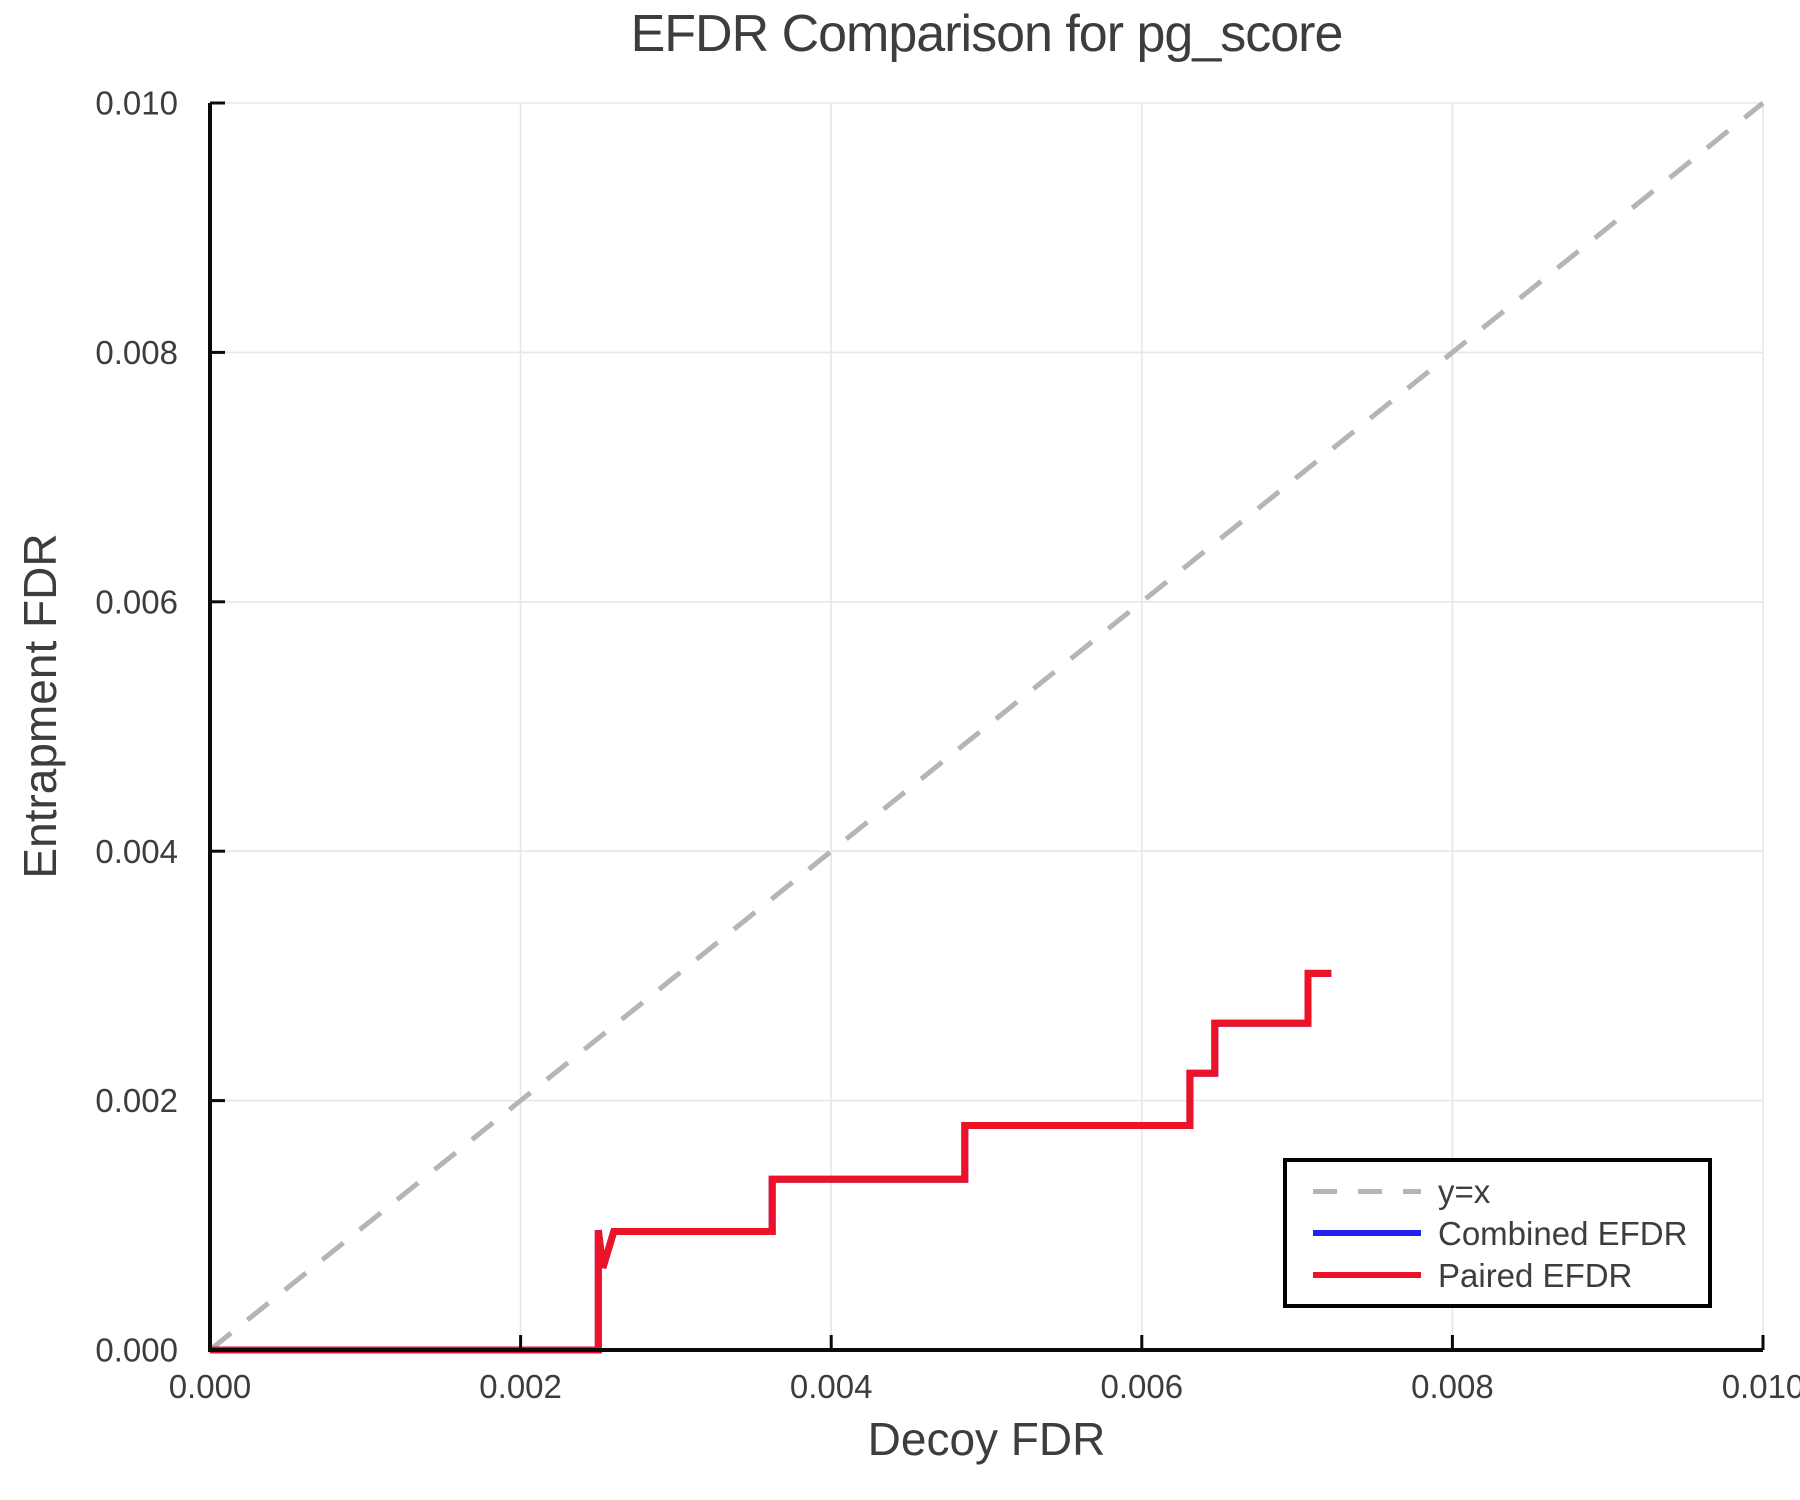  I want to click on legend-label-paired-efdr: Paired EFDR, so click(1535, 1275).